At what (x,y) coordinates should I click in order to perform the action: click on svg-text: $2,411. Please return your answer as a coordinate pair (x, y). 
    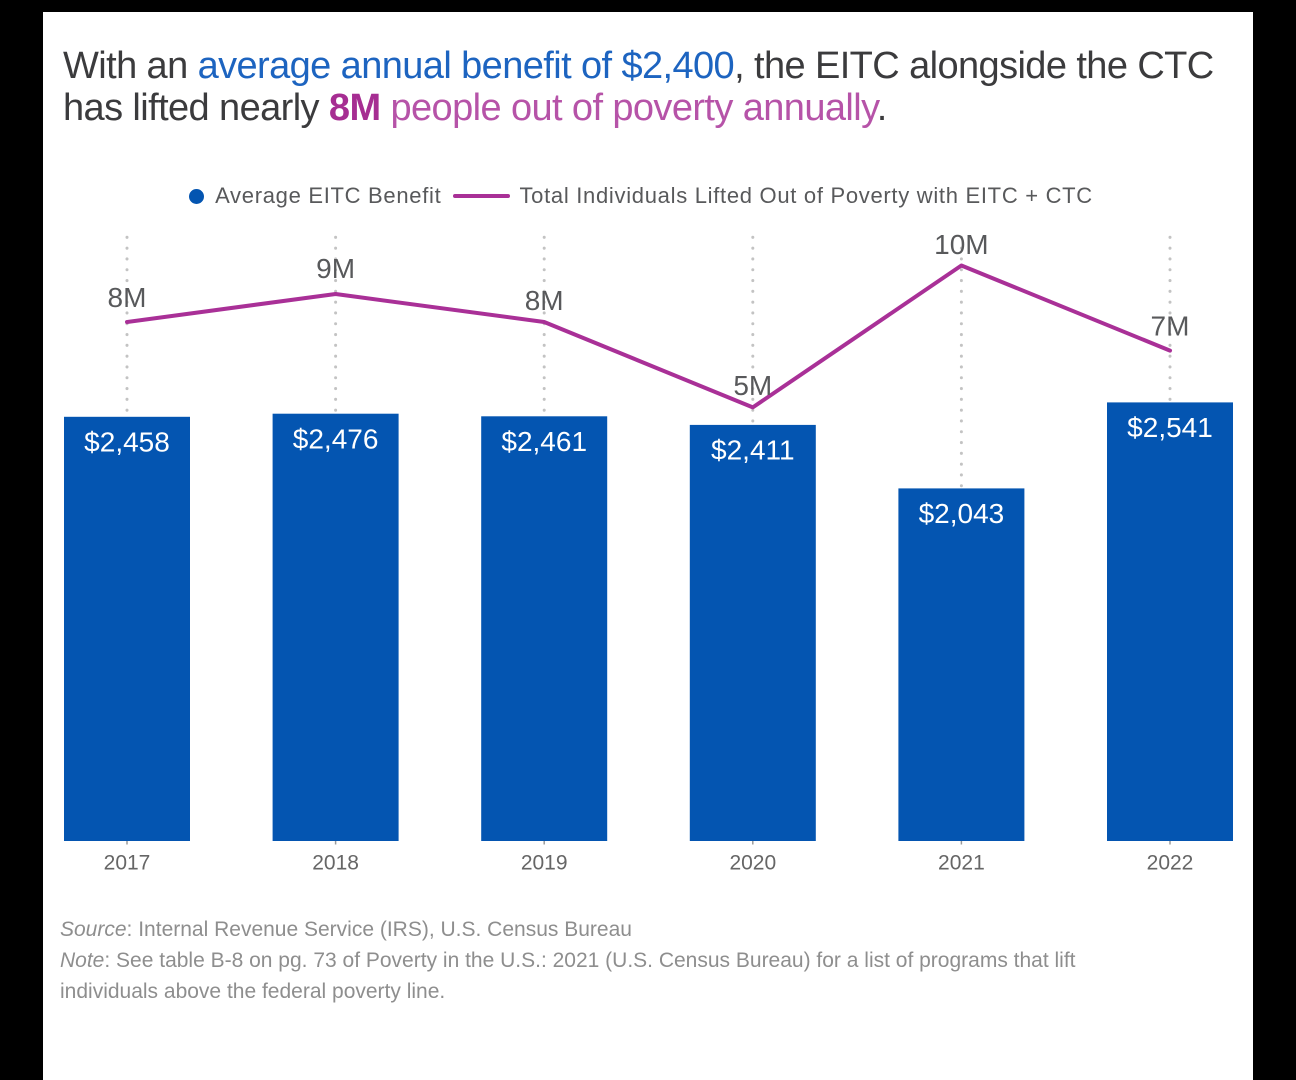
    Looking at the image, I should click on (753, 450).